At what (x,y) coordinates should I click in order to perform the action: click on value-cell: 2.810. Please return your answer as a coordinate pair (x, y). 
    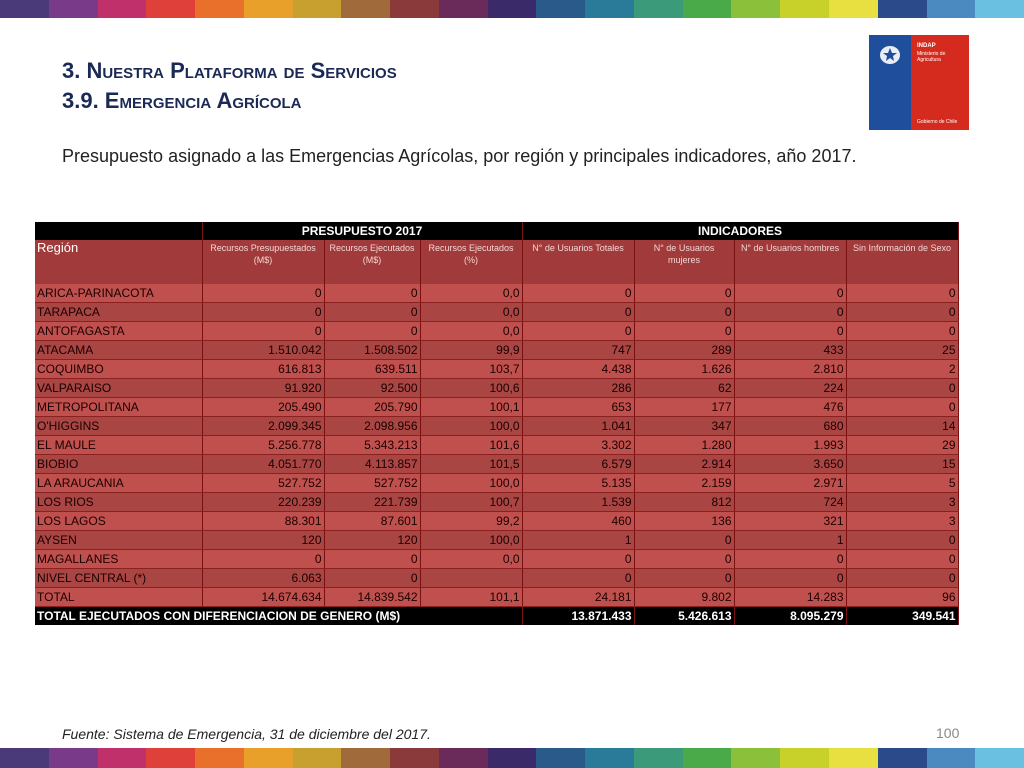
    Looking at the image, I should click on (790, 369).